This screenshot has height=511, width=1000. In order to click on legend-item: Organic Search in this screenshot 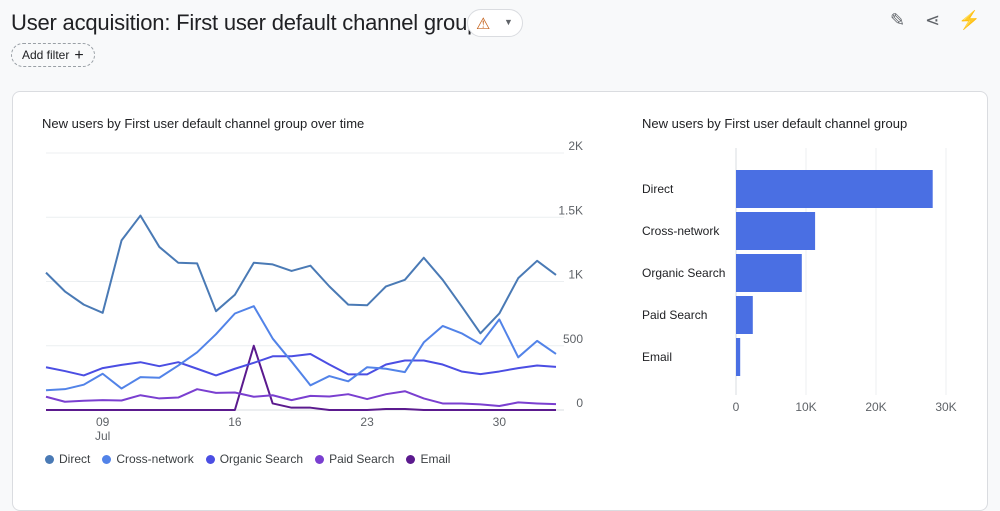, I will do `click(254, 459)`.